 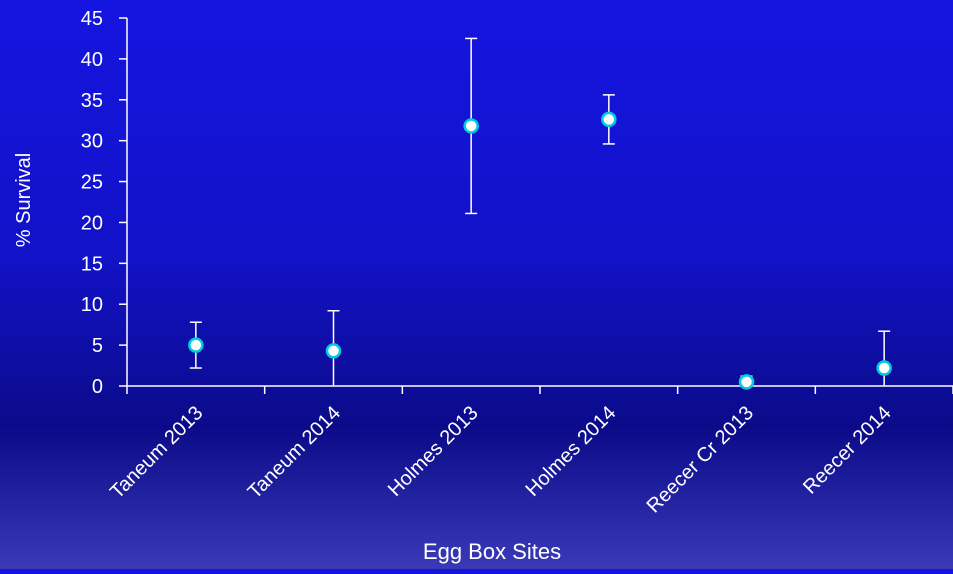 What do you see at coordinates (92, 223) in the screenshot?
I see `y-tick-label: 20` at bounding box center [92, 223].